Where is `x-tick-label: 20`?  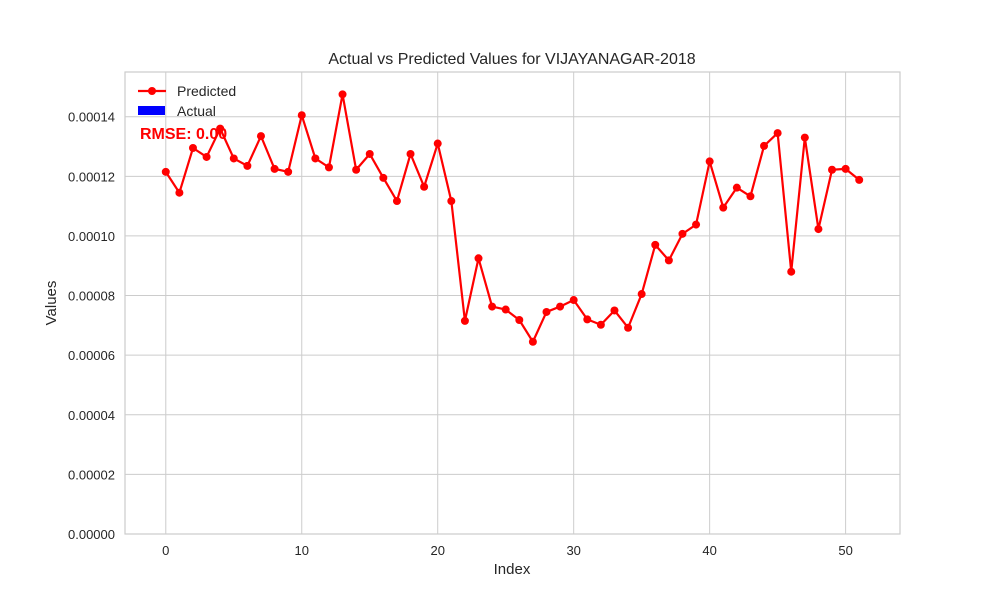 x-tick-label: 20 is located at coordinates (437, 550).